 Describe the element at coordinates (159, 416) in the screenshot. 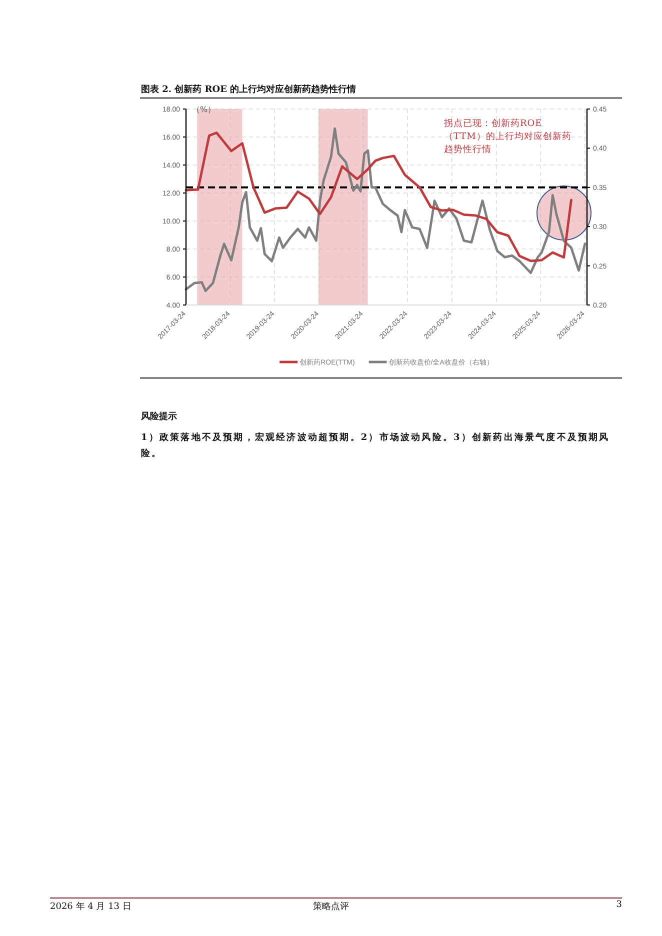

I see `text: 风险提示` at that location.